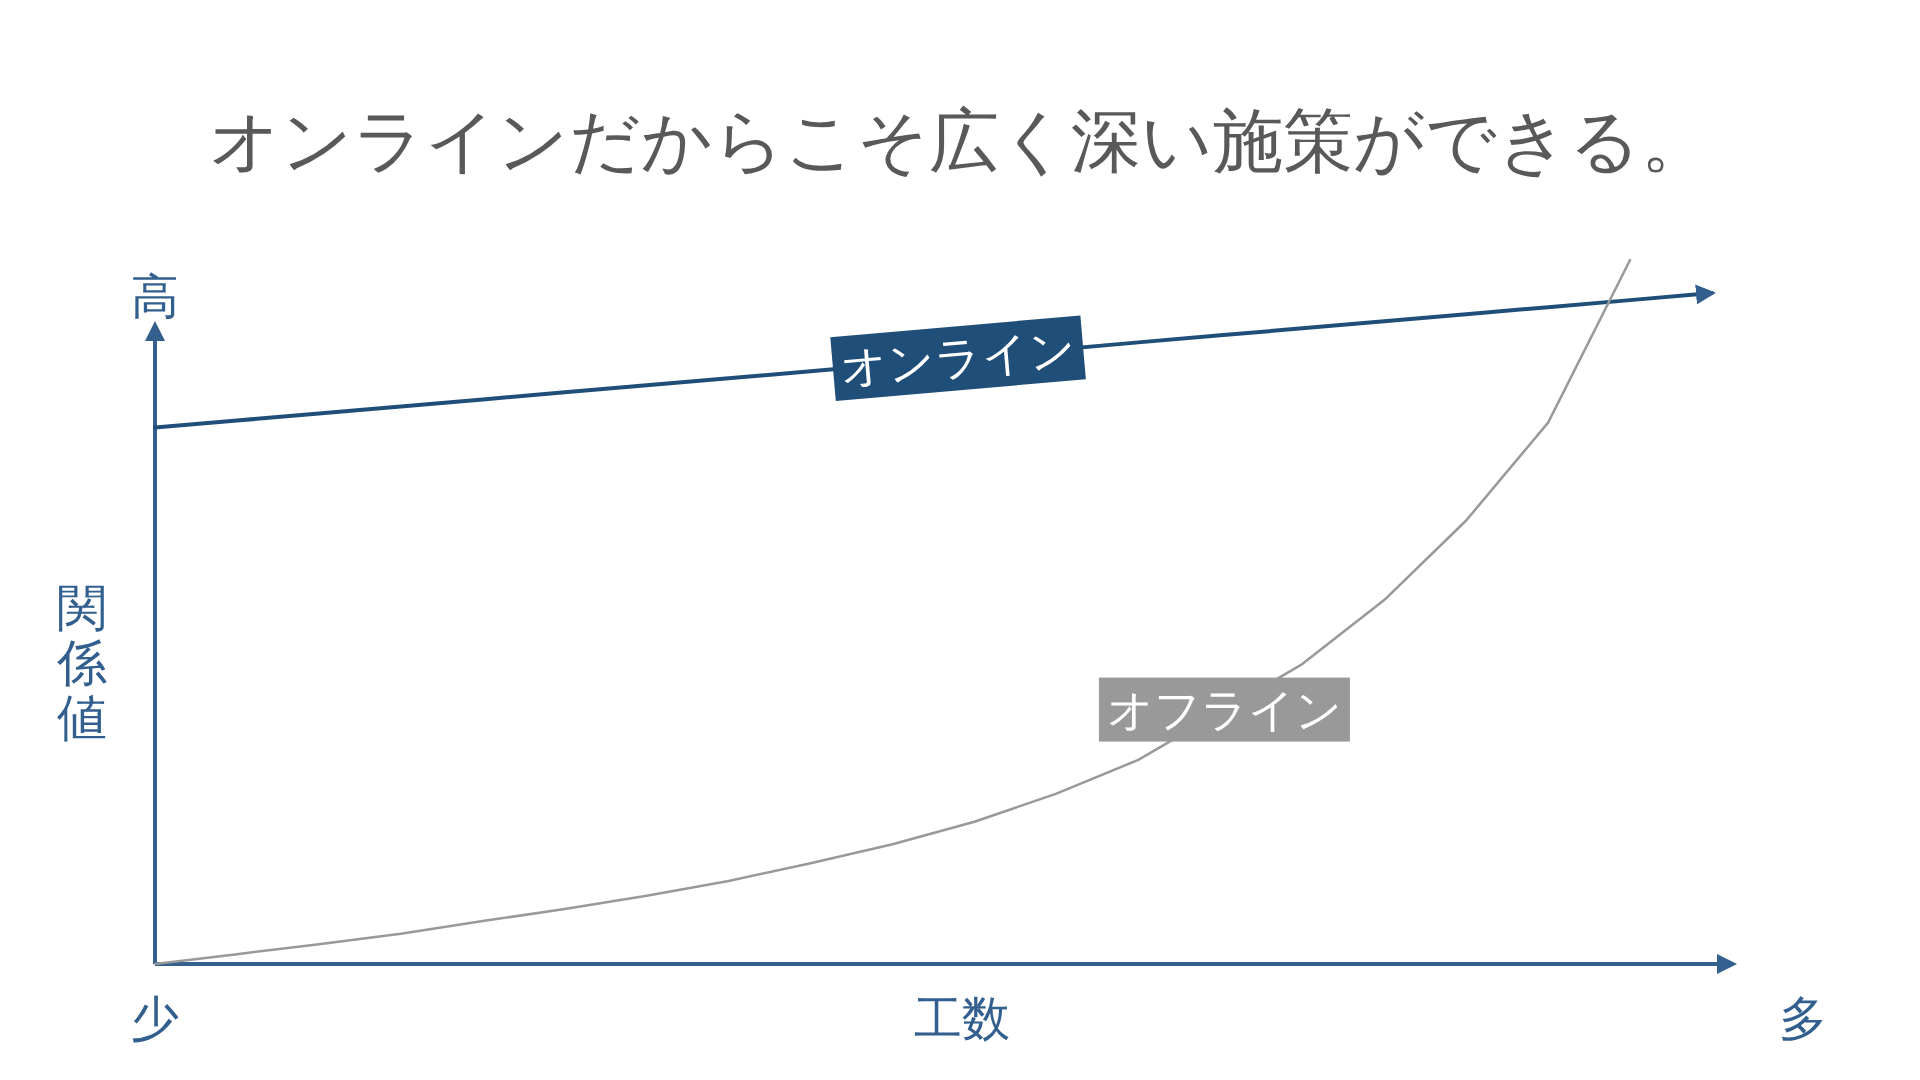 This screenshot has height=1080, width=1920. I want to click on text: 多, so click(1803, 1018).